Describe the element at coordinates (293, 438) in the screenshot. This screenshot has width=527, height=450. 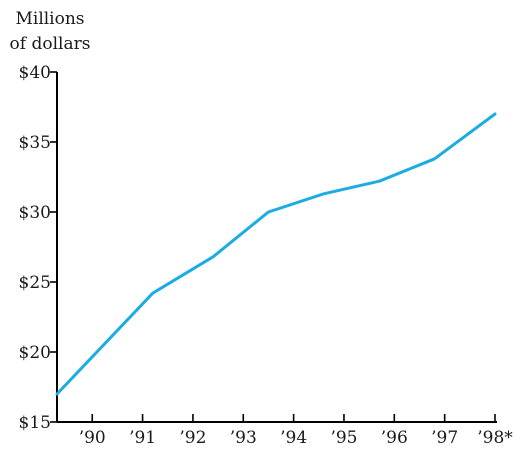
I see `x-tick-label: ’94` at that location.